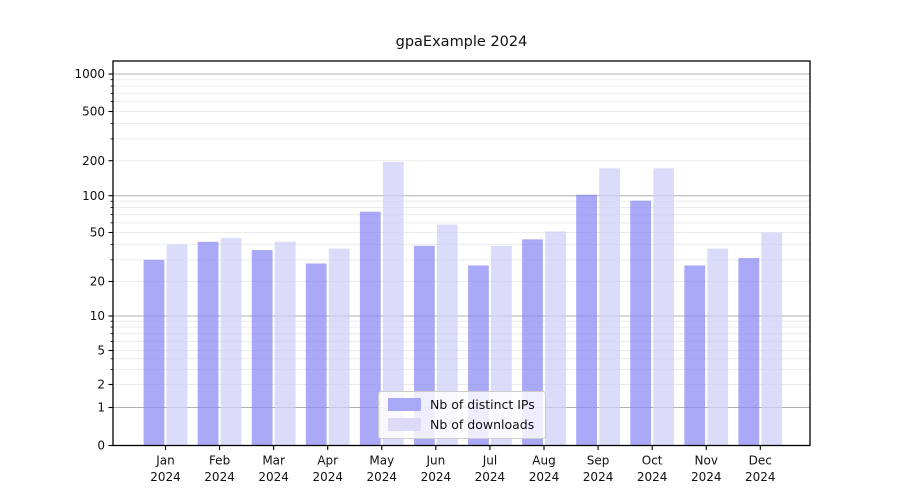  What do you see at coordinates (89, 74) in the screenshot?
I see `y-tick-label: 1000` at bounding box center [89, 74].